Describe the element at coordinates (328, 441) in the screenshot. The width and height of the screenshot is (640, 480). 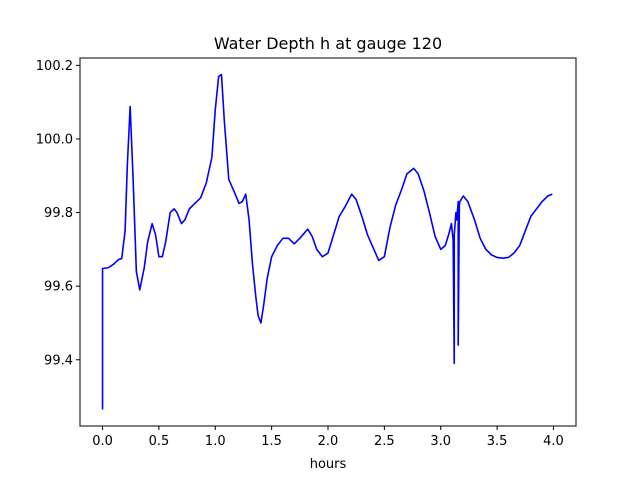
I see `x-tick-label: 2.0` at that location.